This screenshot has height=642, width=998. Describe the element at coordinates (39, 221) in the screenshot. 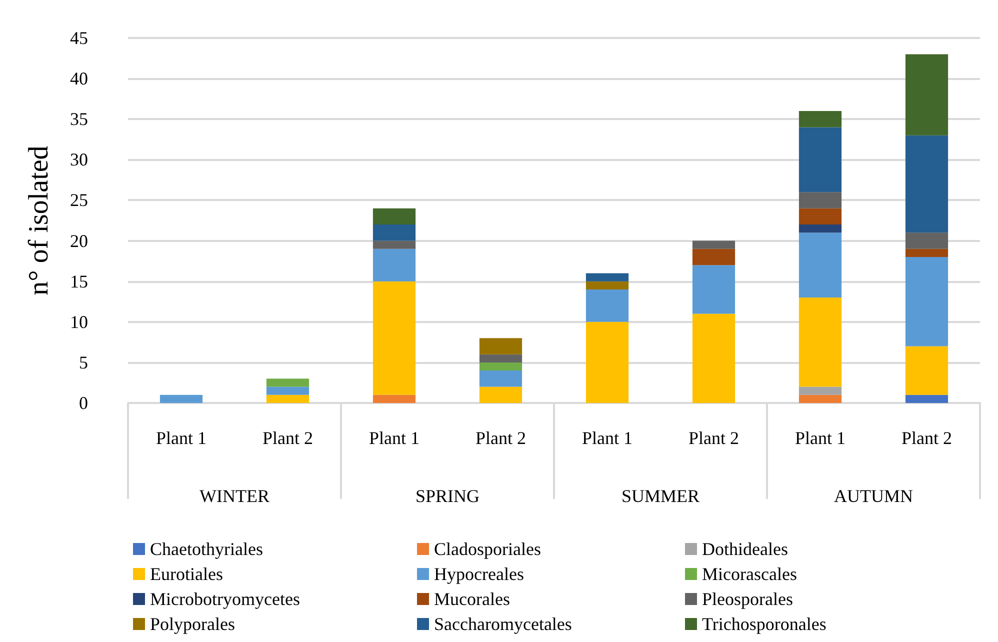

I see `y-axis-title: n° of isolated` at that location.